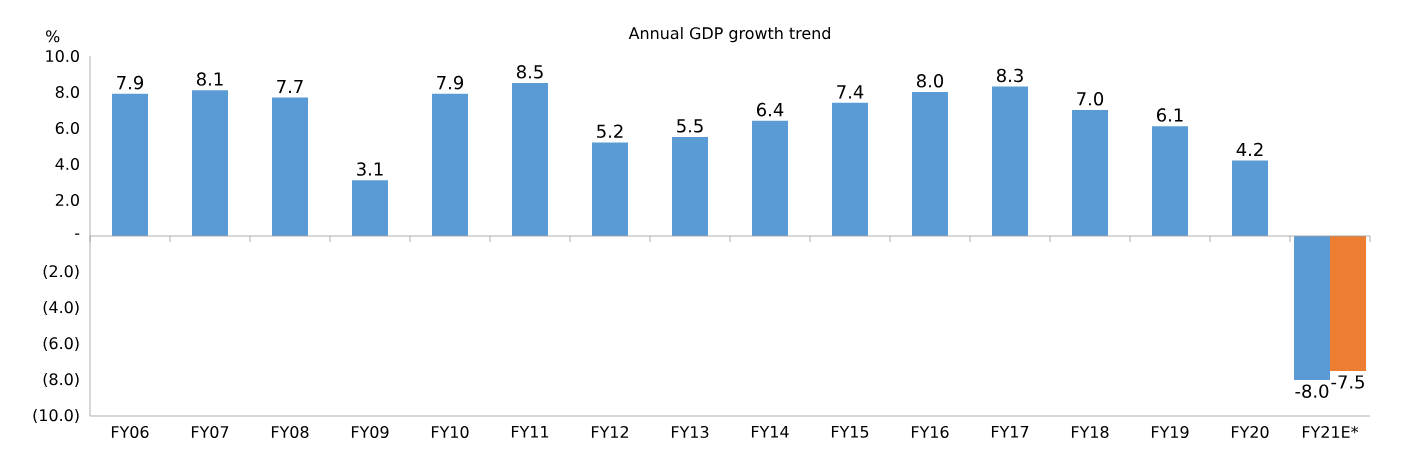  Describe the element at coordinates (209, 79) in the screenshot. I see `data-label: 8.1` at that location.